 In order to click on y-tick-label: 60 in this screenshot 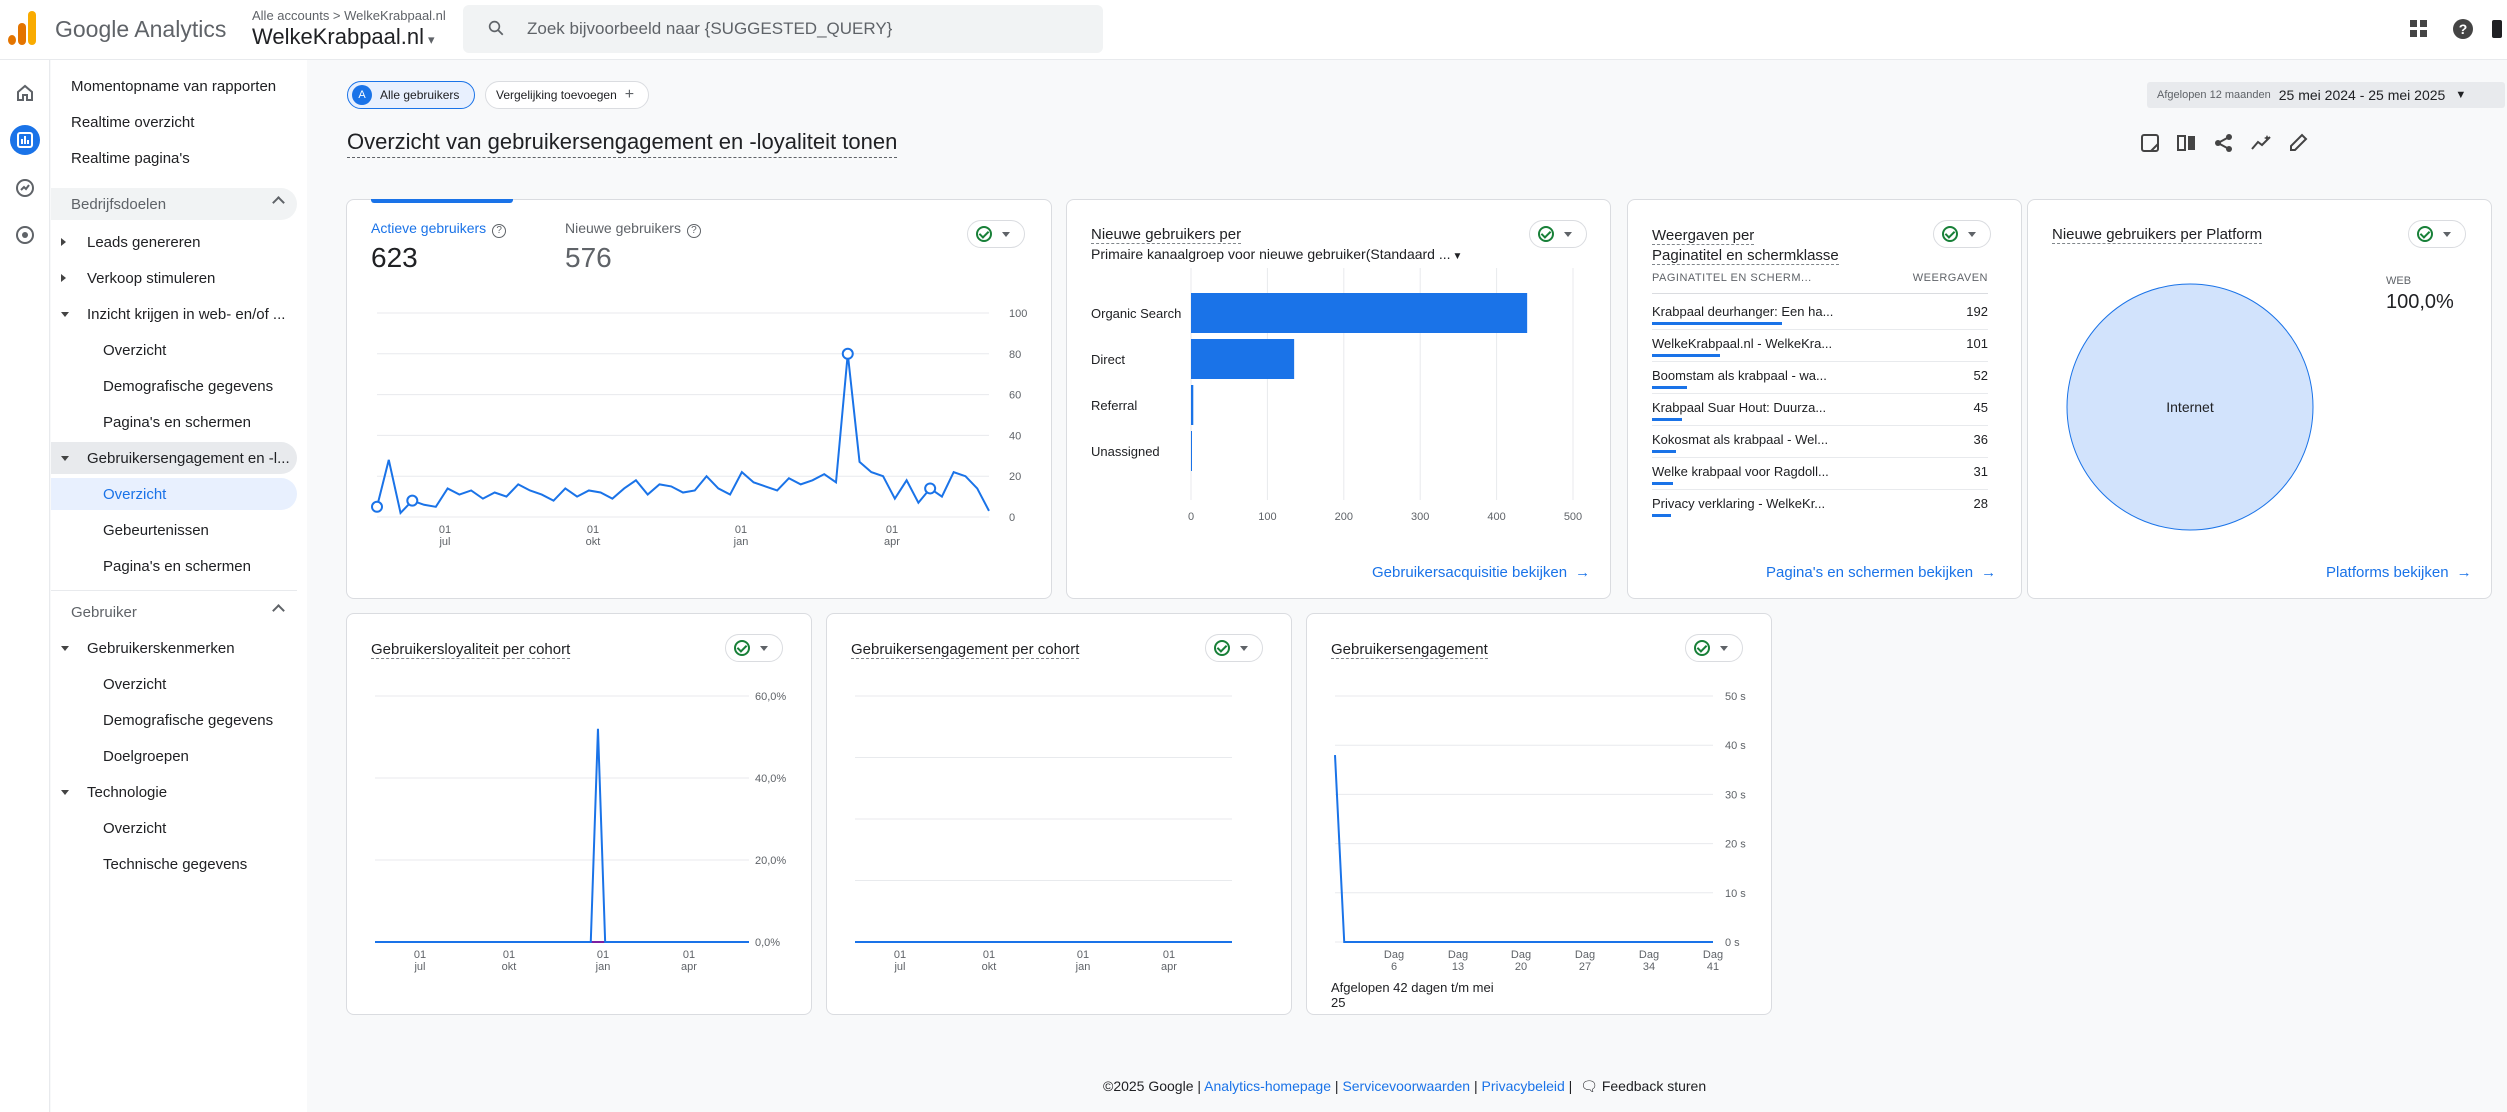, I will do `click(1015, 396)`.